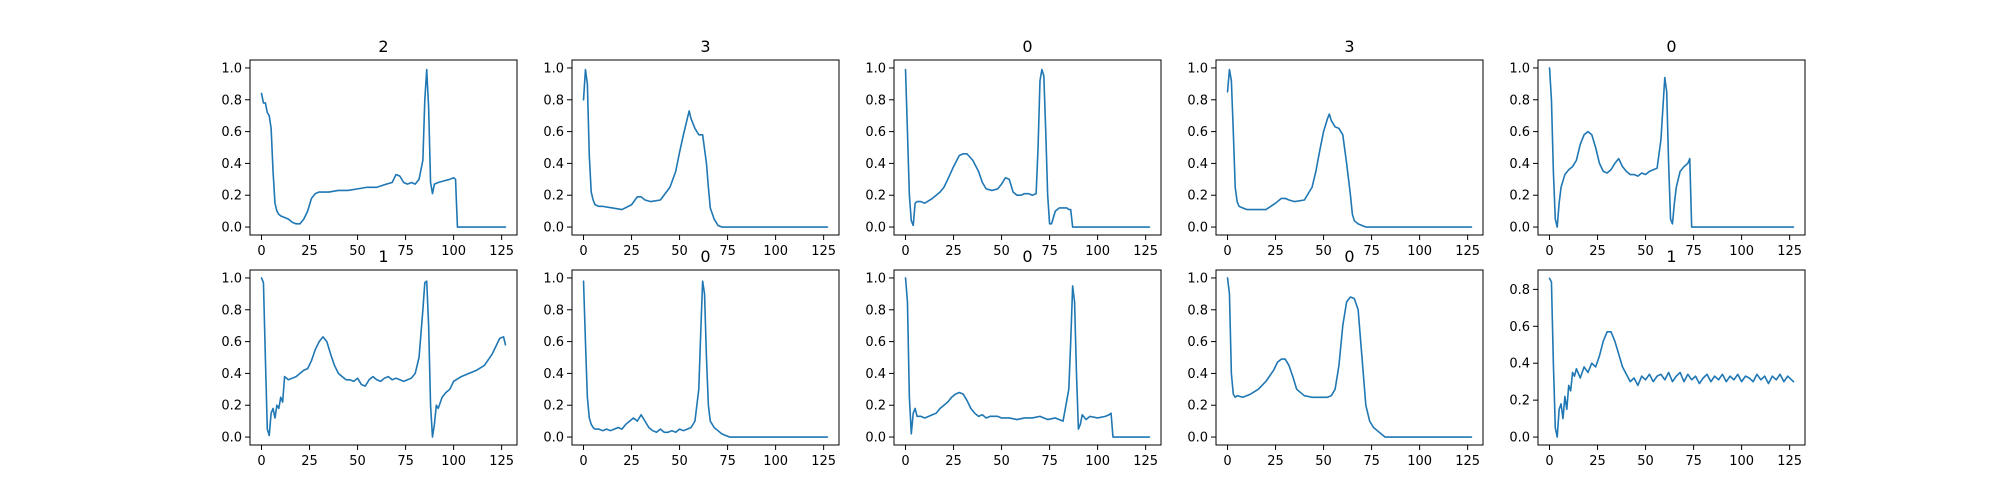  I want to click on subplot-4: 3 0 25 50 75 100 125 0.0 0.2 0.4 0.6 0.8 1.0, so click(1335, 148).